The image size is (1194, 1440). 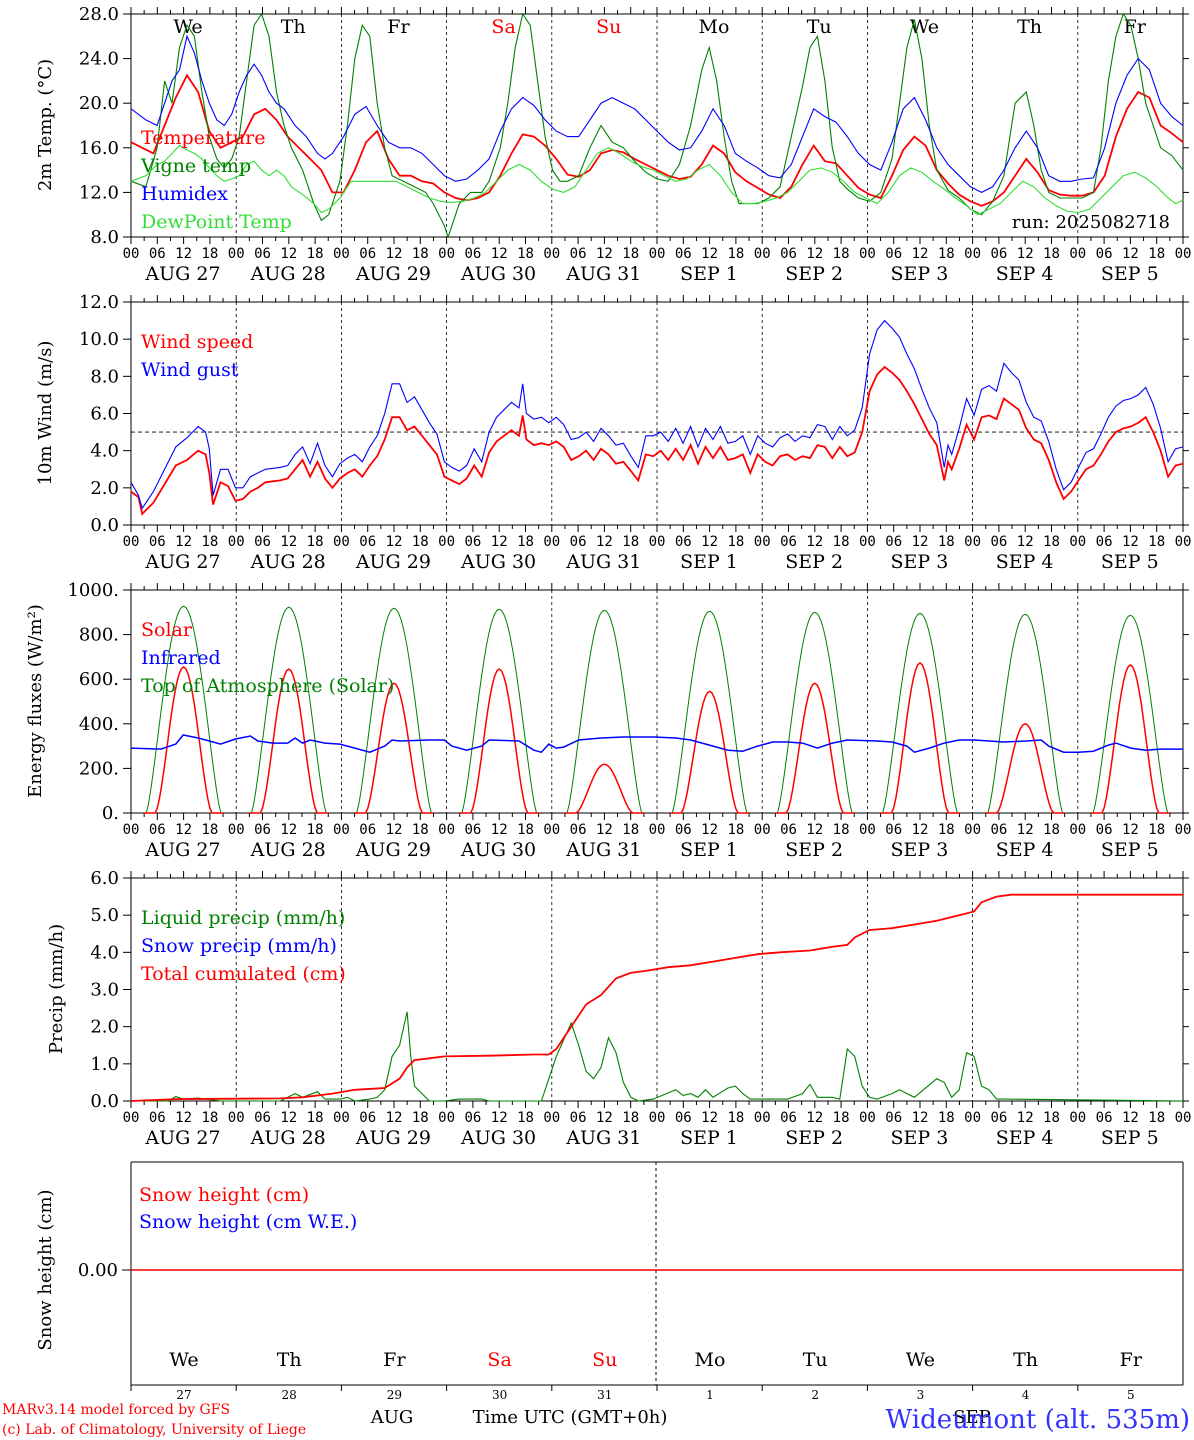 I want to click on y-tick-label: 400., so click(x=99, y=724).